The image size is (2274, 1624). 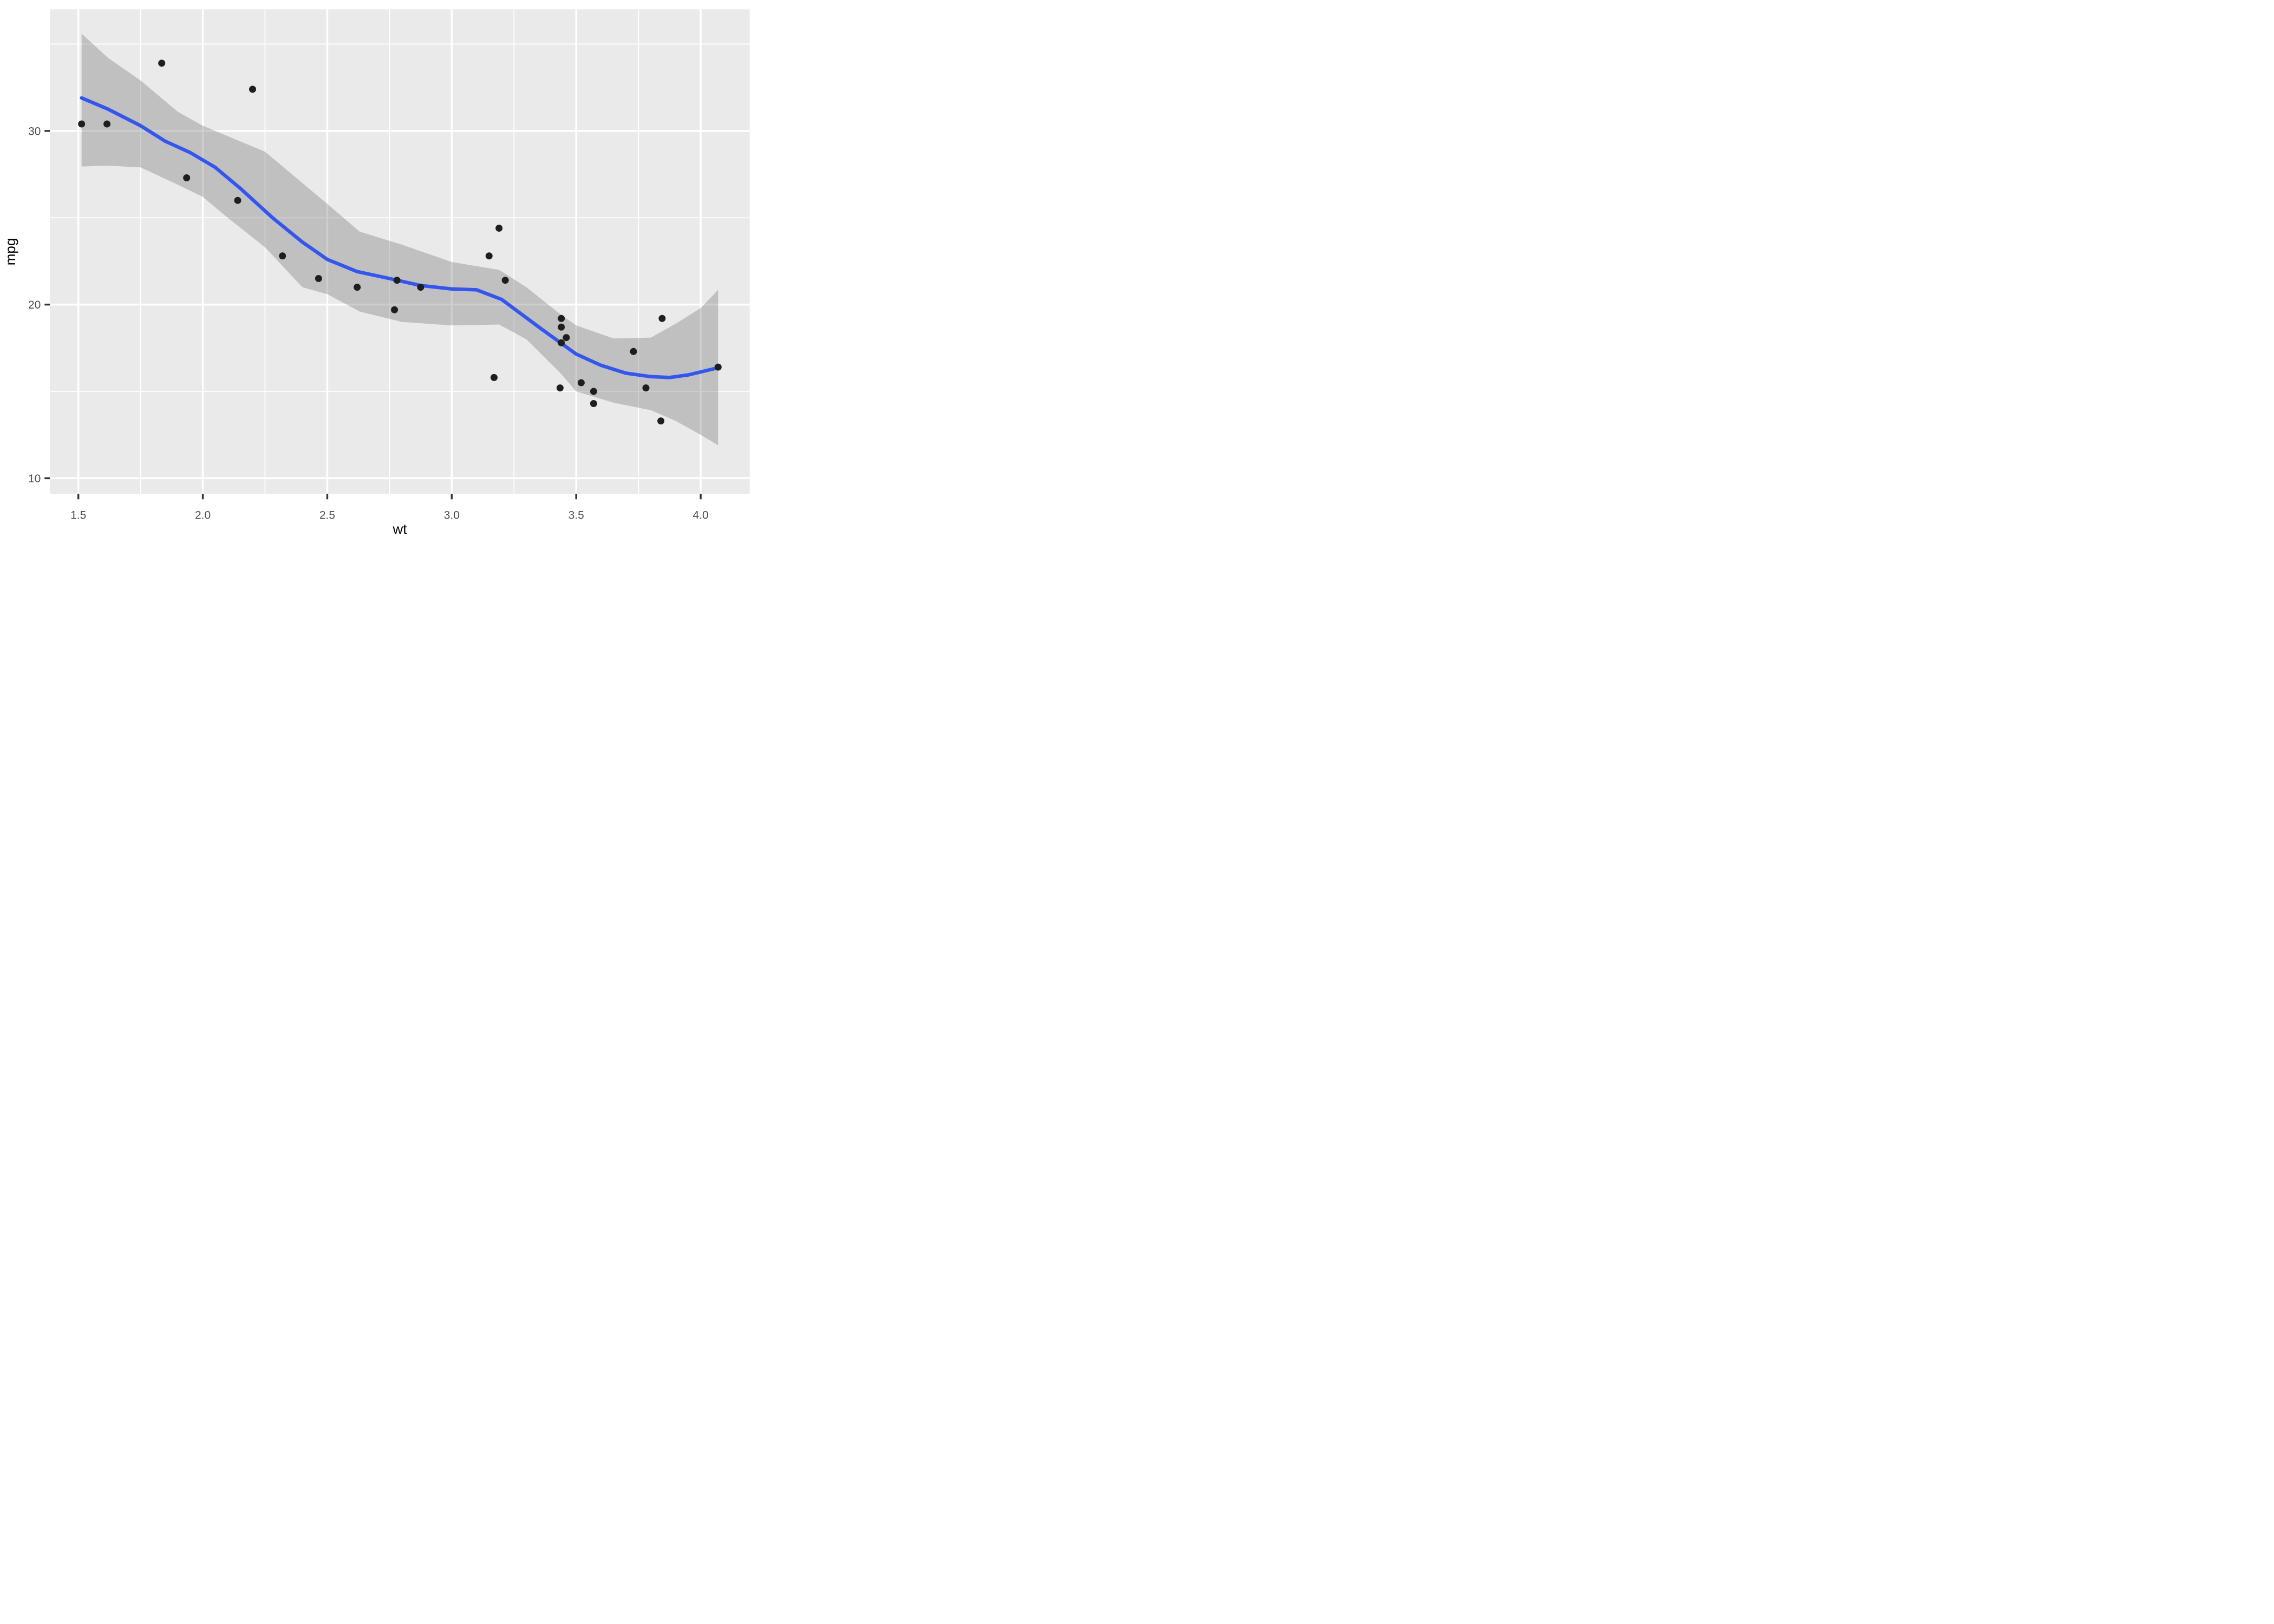 I want to click on y-axis-title: mpg, so click(x=10, y=252).